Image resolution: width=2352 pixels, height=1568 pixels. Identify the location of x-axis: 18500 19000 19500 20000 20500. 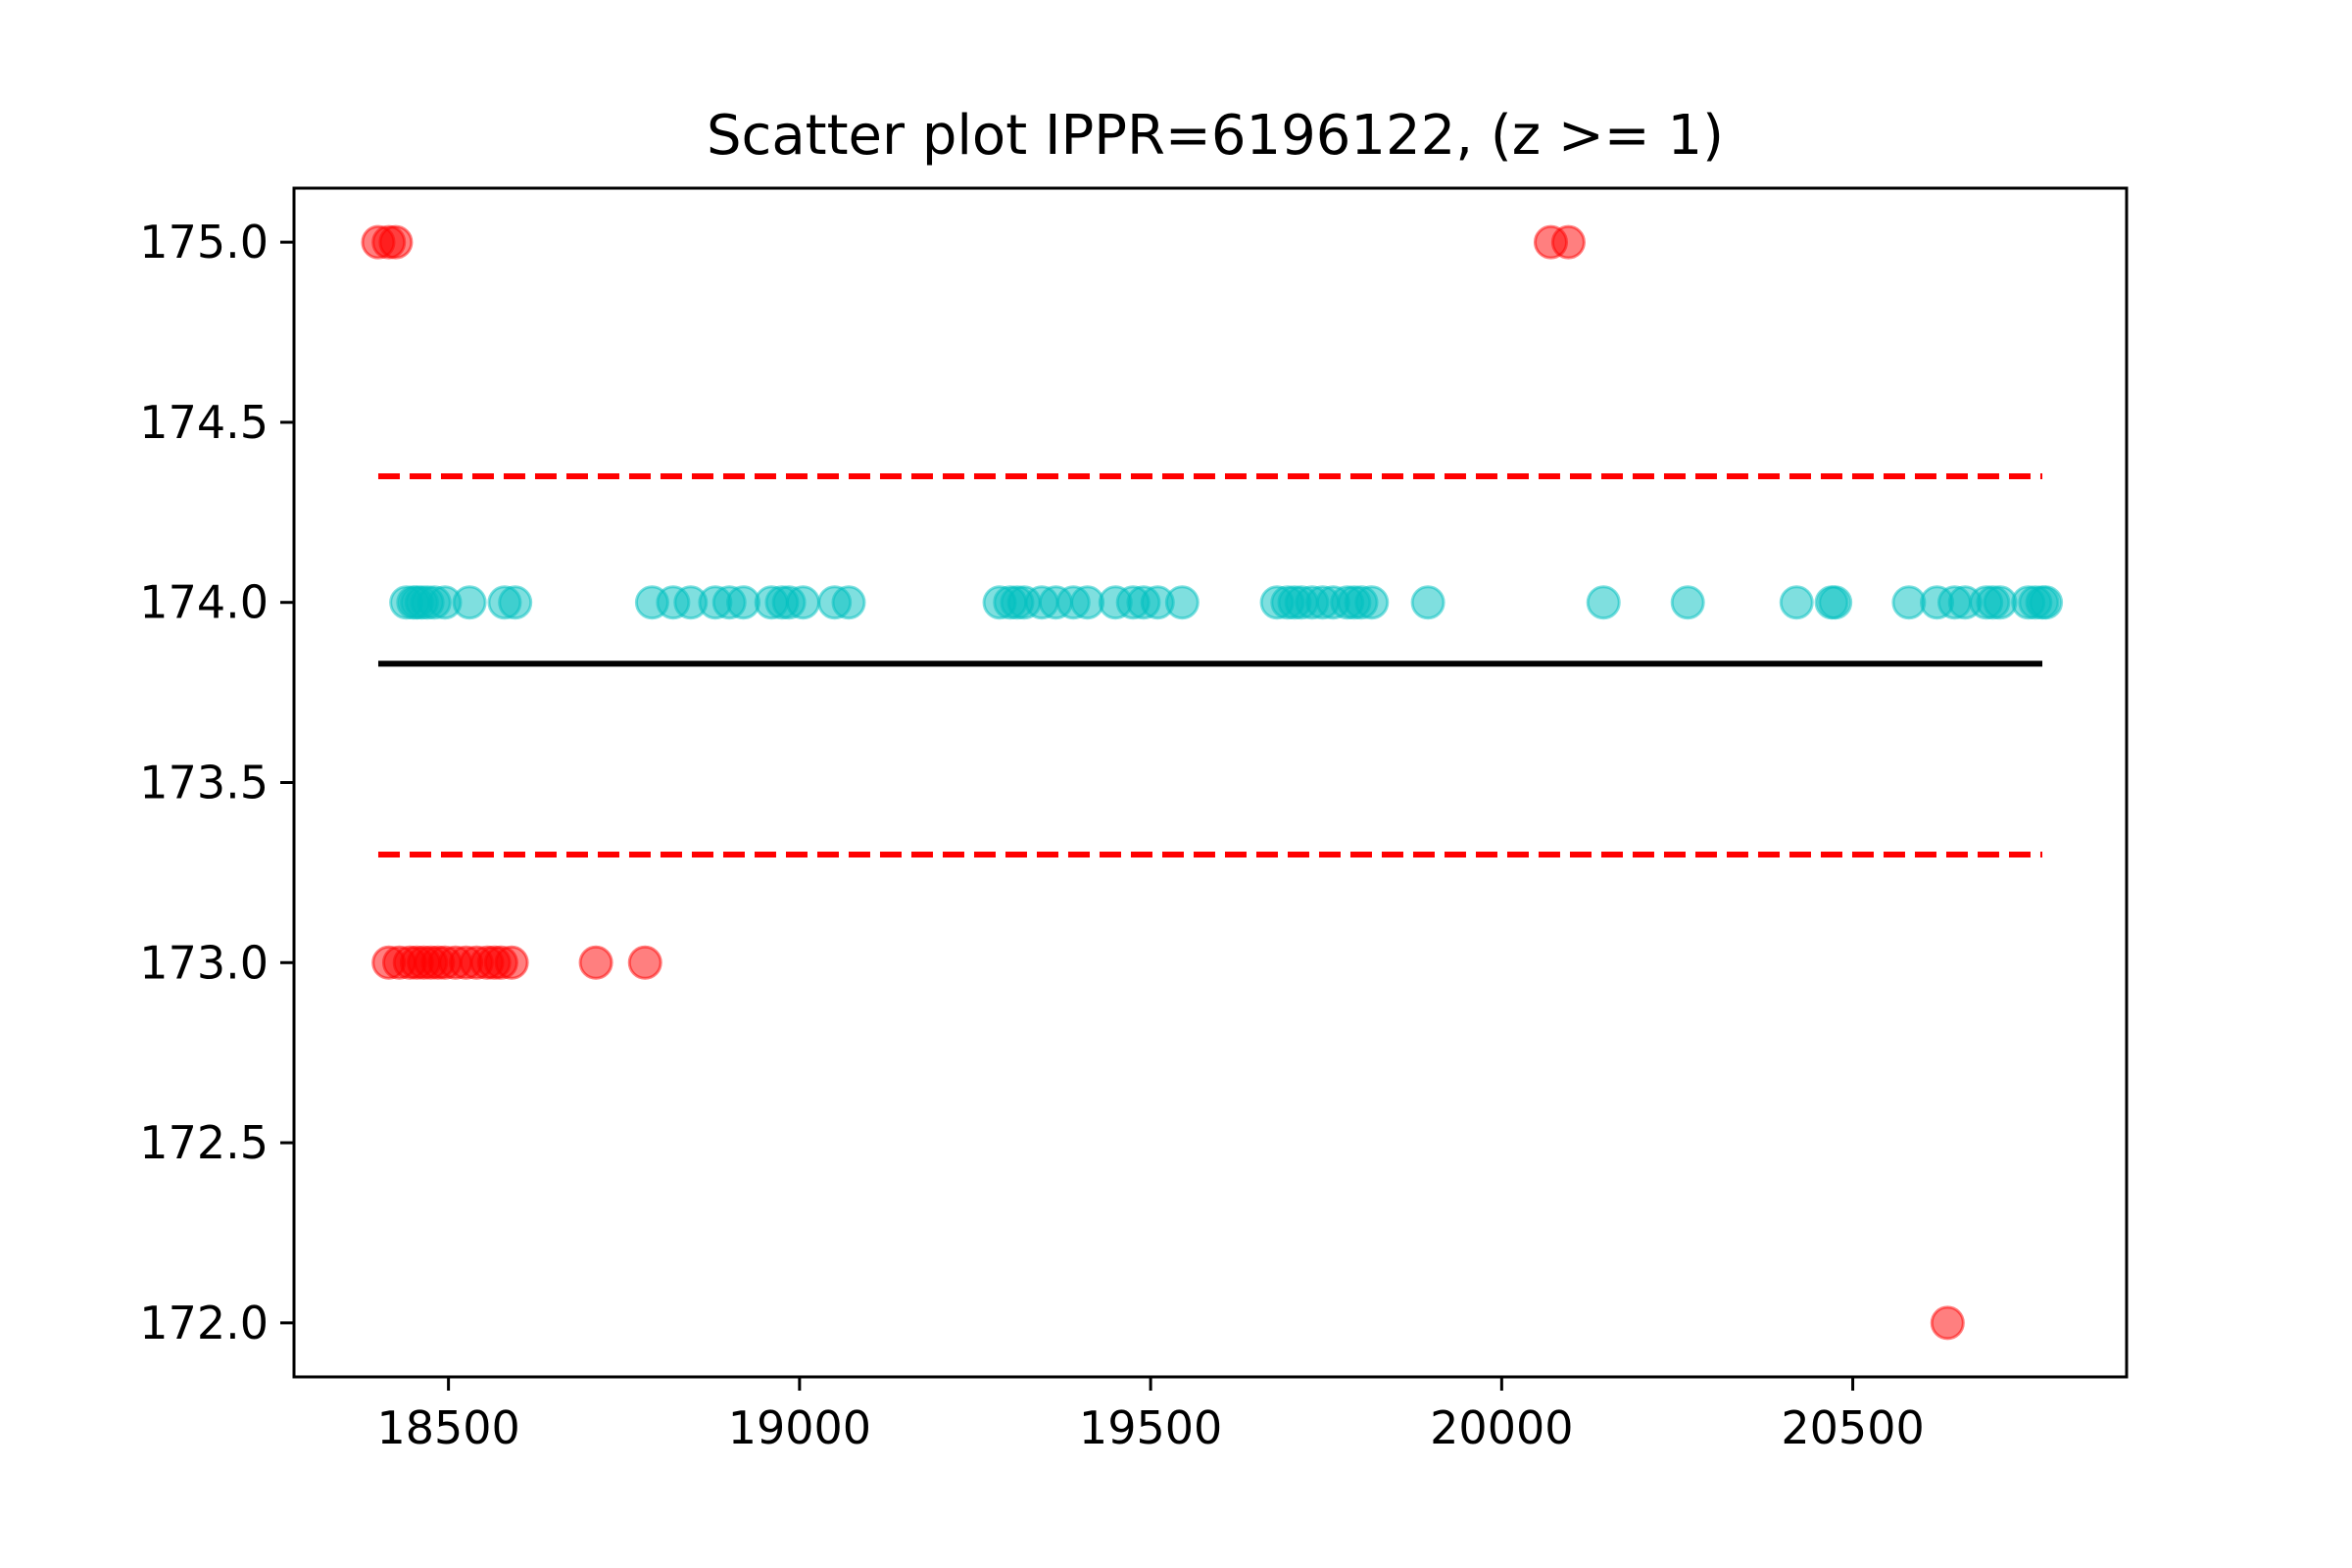
(1150, 1415).